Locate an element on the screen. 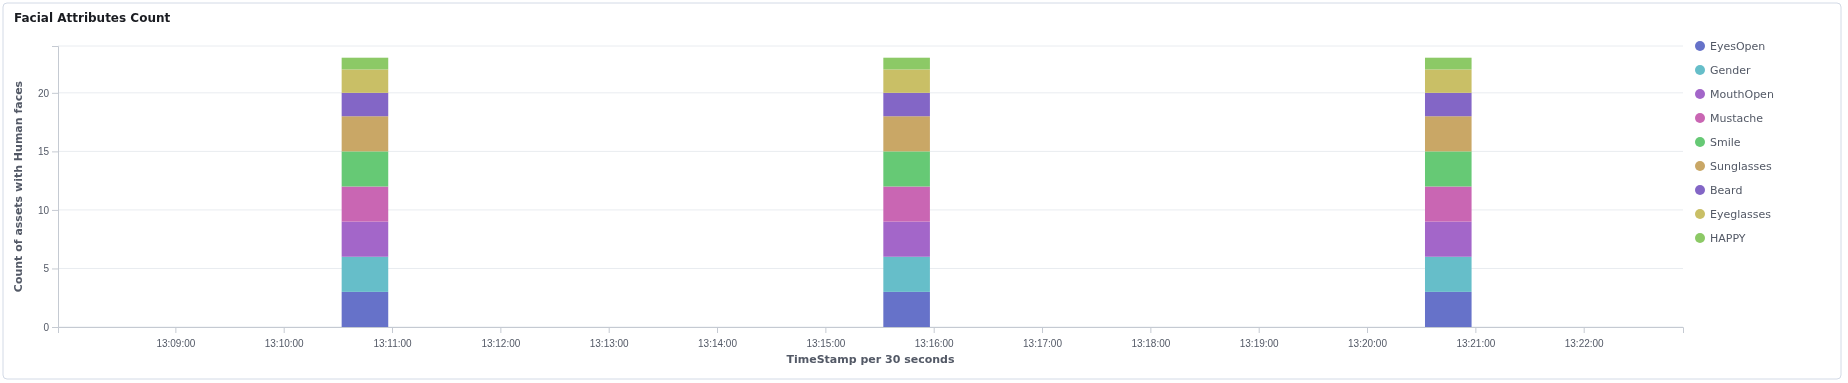 This screenshot has width=1848, height=383. y-axis-title: Count of assets with Human faces is located at coordinates (18, 186).